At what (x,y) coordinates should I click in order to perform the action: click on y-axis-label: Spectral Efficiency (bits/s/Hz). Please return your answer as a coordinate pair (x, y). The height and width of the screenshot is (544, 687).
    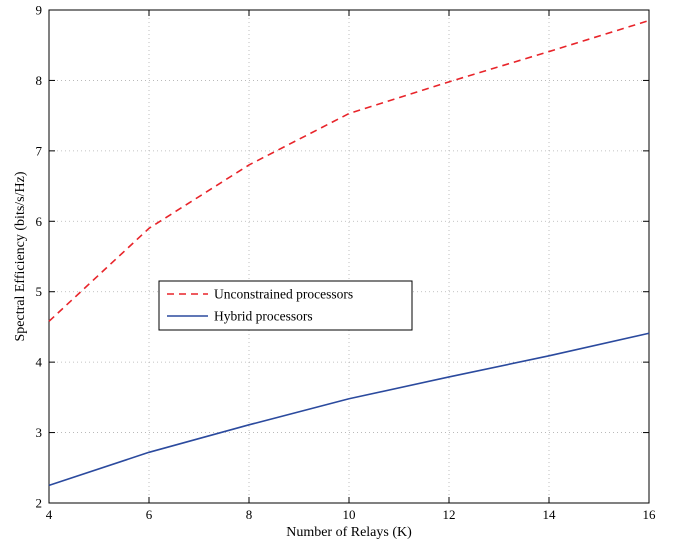
    Looking at the image, I should click on (20, 256).